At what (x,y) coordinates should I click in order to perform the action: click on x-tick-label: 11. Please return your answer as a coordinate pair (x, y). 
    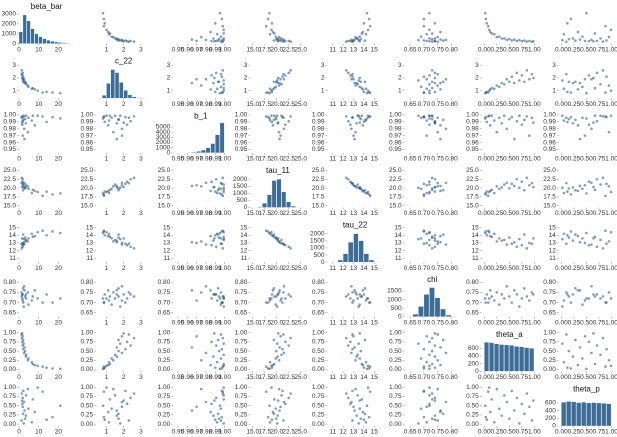
    Looking at the image, I should click on (332, 213).